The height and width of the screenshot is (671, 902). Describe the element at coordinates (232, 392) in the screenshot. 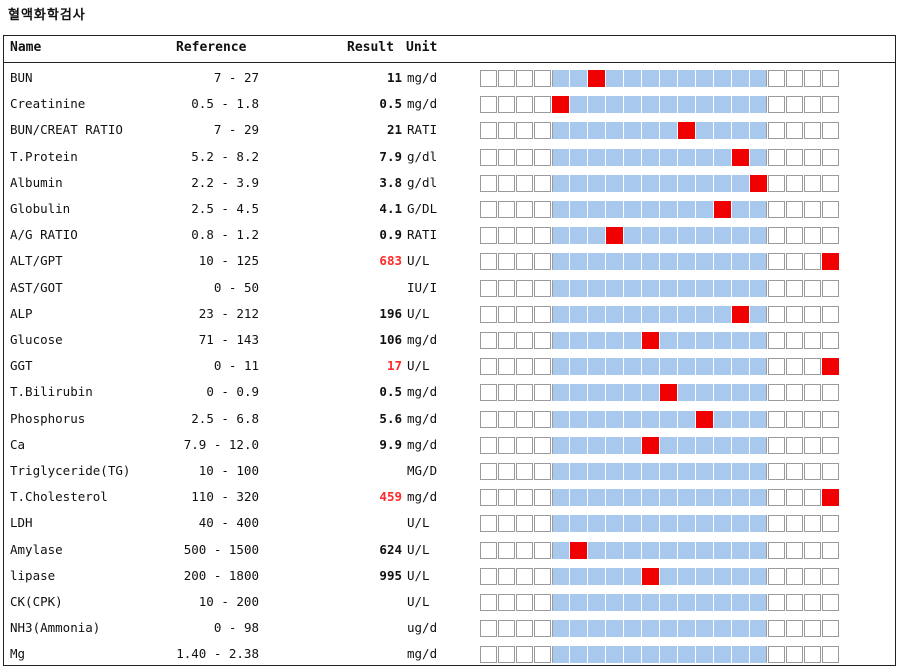

I see `reference-range: 0 - 0.9` at that location.